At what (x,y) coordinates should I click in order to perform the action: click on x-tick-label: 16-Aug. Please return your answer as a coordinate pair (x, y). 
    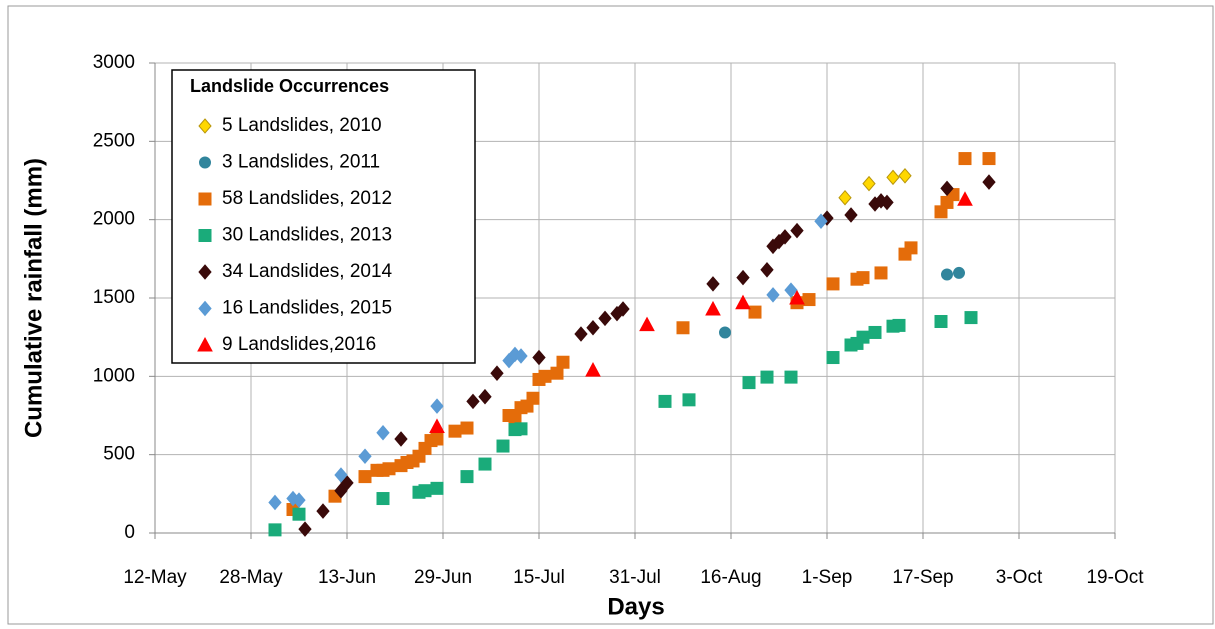
    Looking at the image, I should click on (730, 577).